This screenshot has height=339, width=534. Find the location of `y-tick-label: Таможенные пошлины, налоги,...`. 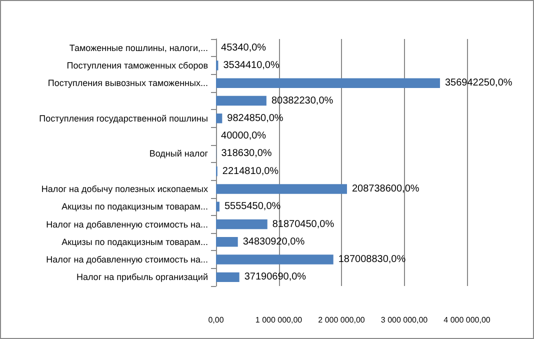

y-tick-label: Таможенные пошлины, налоги,... is located at coordinates (138, 47).